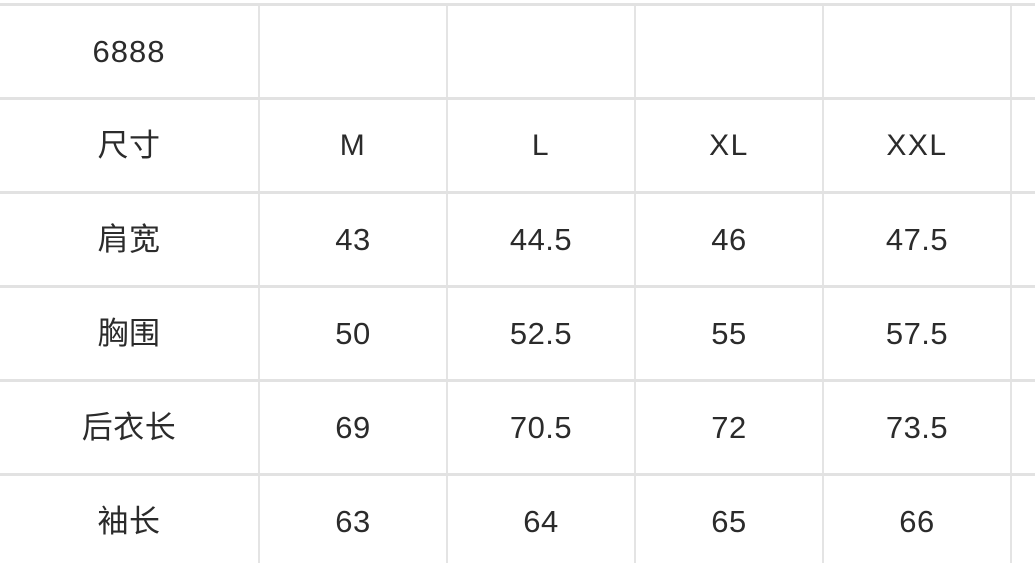 The height and width of the screenshot is (563, 1035). I want to click on cell-chest-xl: 55, so click(729, 333).